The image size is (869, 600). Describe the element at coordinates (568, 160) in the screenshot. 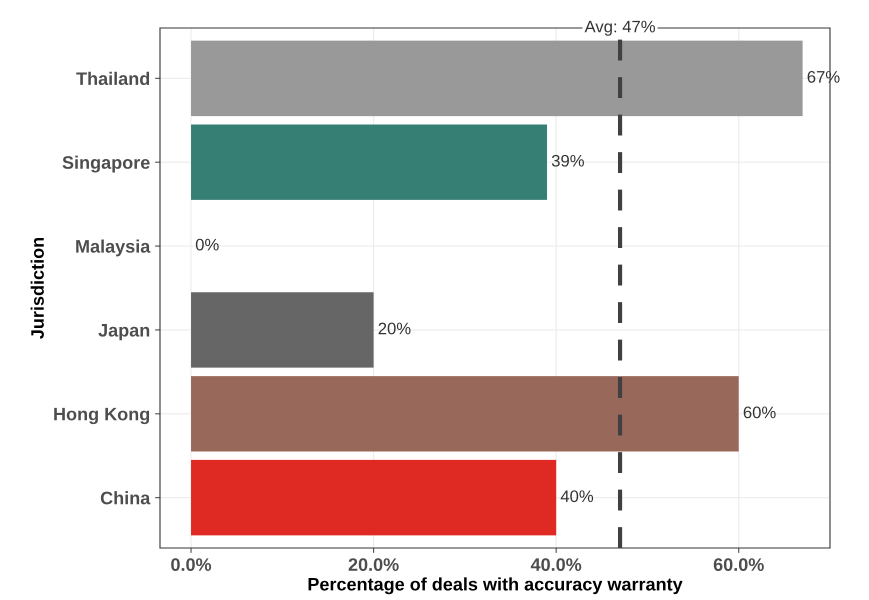

I see `data-label: 39%` at that location.